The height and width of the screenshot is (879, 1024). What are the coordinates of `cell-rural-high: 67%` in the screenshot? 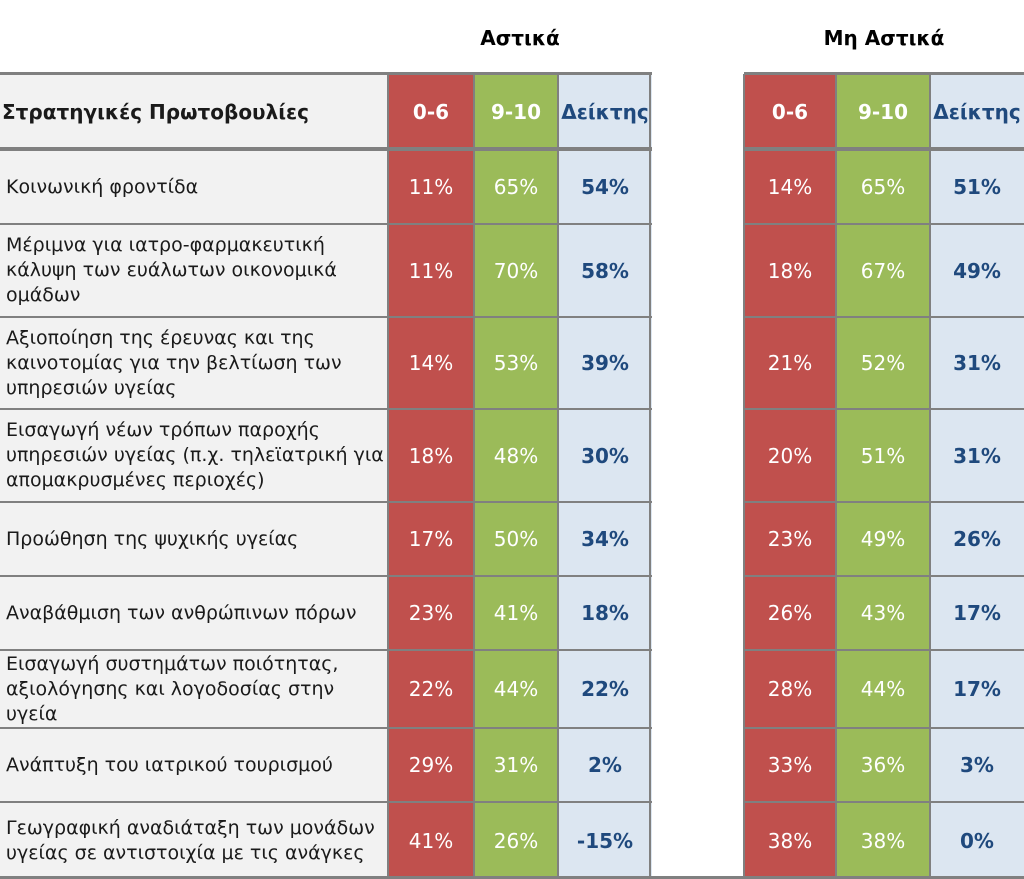 It's located at (883, 270).